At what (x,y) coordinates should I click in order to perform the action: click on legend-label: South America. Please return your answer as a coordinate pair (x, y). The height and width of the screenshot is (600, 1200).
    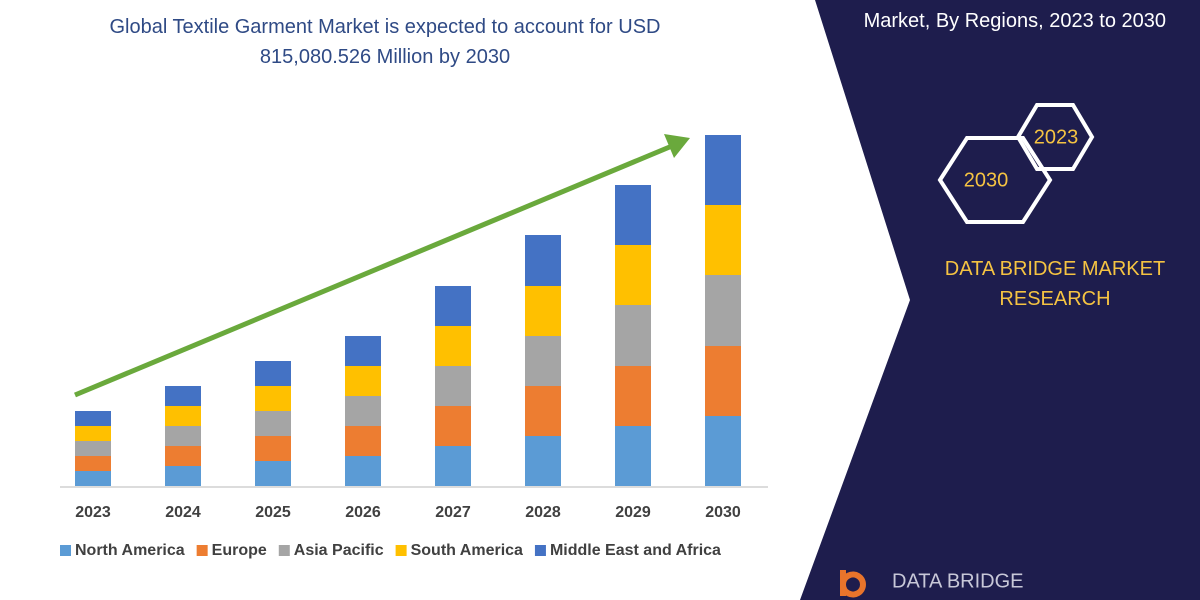
    Looking at the image, I should click on (467, 550).